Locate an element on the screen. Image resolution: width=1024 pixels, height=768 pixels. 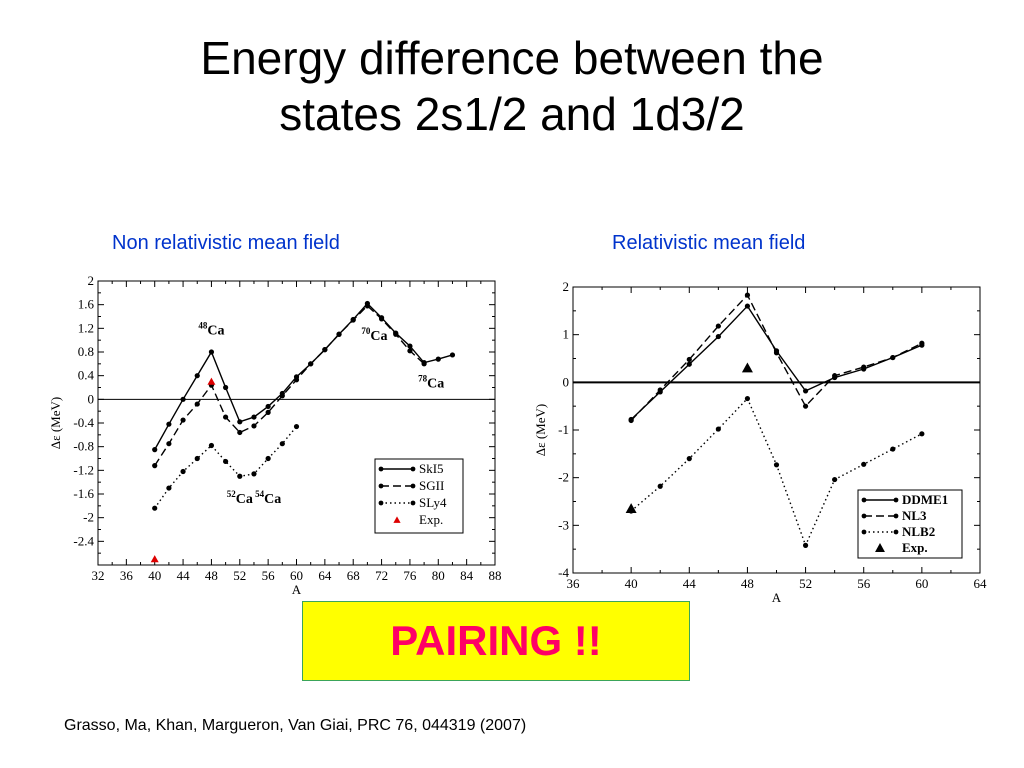
left-chart-heading: Non relativistic mean field is located at coordinates (226, 243).